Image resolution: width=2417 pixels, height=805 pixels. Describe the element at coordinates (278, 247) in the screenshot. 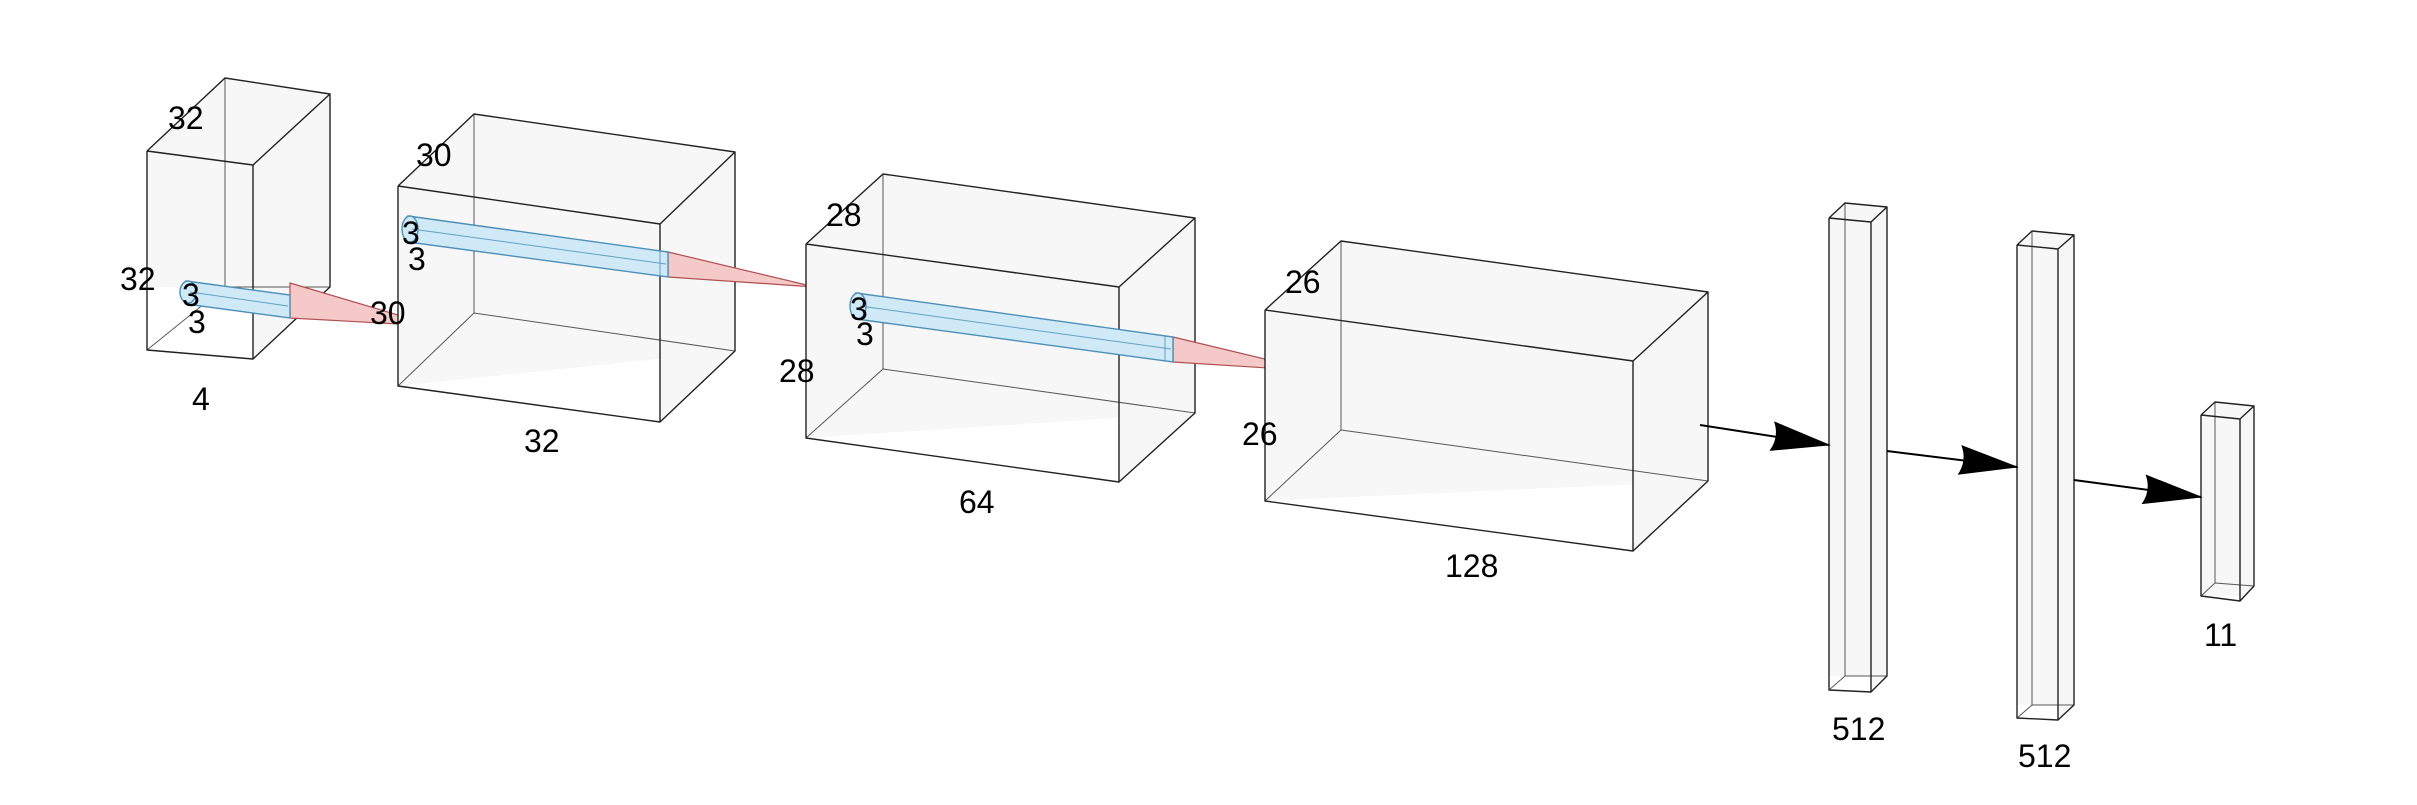

I see `input-volume: 32 32 4 3 3` at that location.